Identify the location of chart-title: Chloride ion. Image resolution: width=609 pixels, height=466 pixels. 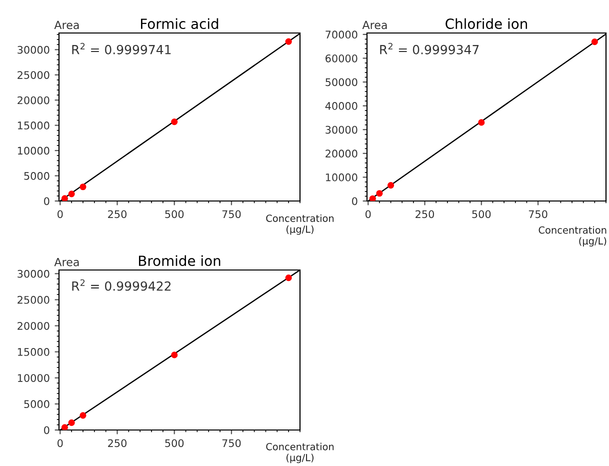
(486, 24).